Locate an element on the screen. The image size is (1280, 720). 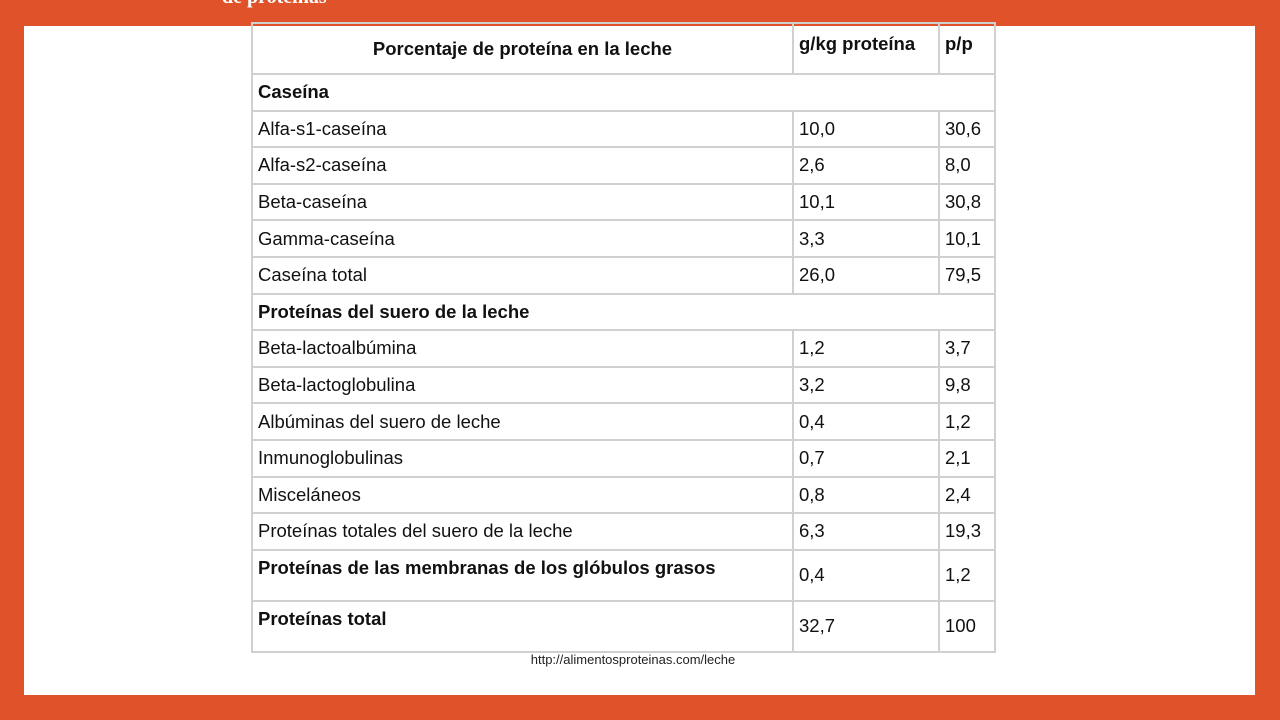
header-protein-percentage: Porcentaje de proteína en la leche is located at coordinates (523, 49).